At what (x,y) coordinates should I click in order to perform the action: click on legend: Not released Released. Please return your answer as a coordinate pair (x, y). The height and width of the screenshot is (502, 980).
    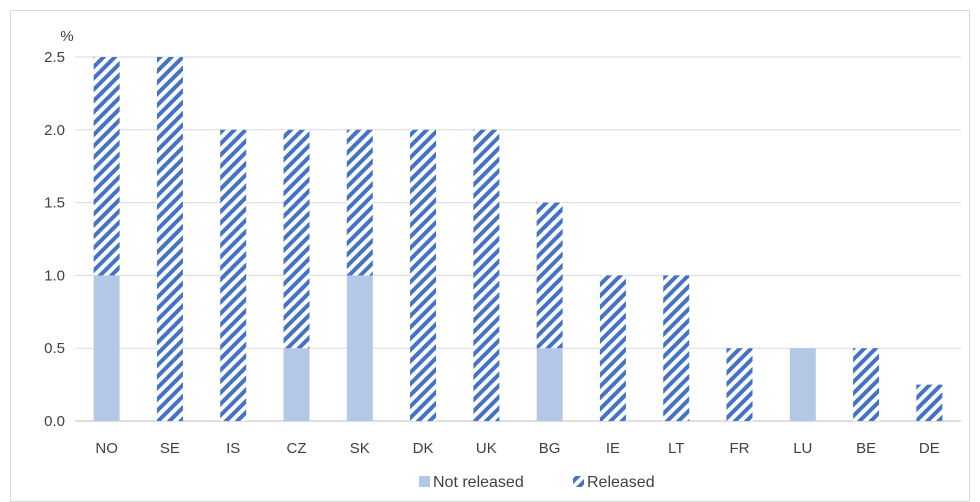
    Looking at the image, I should click on (537, 482).